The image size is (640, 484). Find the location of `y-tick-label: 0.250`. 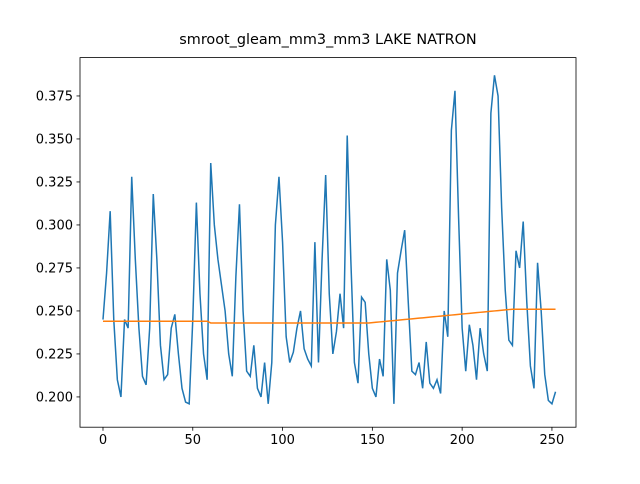

y-tick-label: 0.250 is located at coordinates (54, 311).